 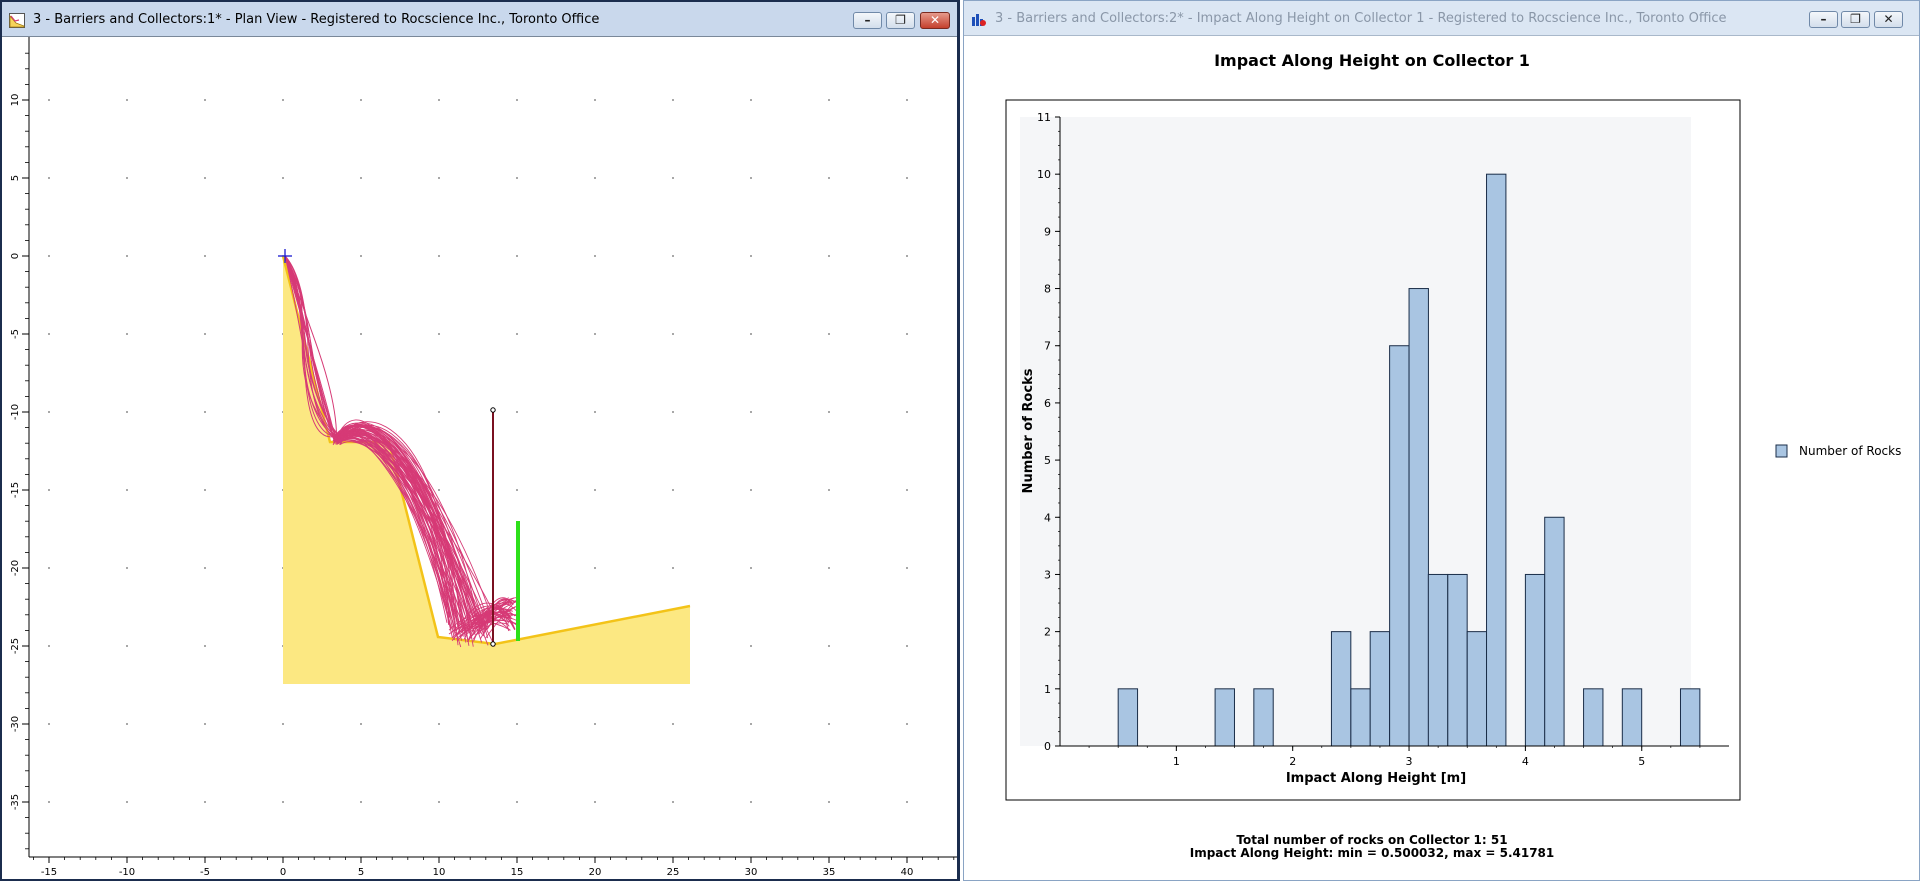 I want to click on y-ruler-label: -5, so click(x=15, y=334).